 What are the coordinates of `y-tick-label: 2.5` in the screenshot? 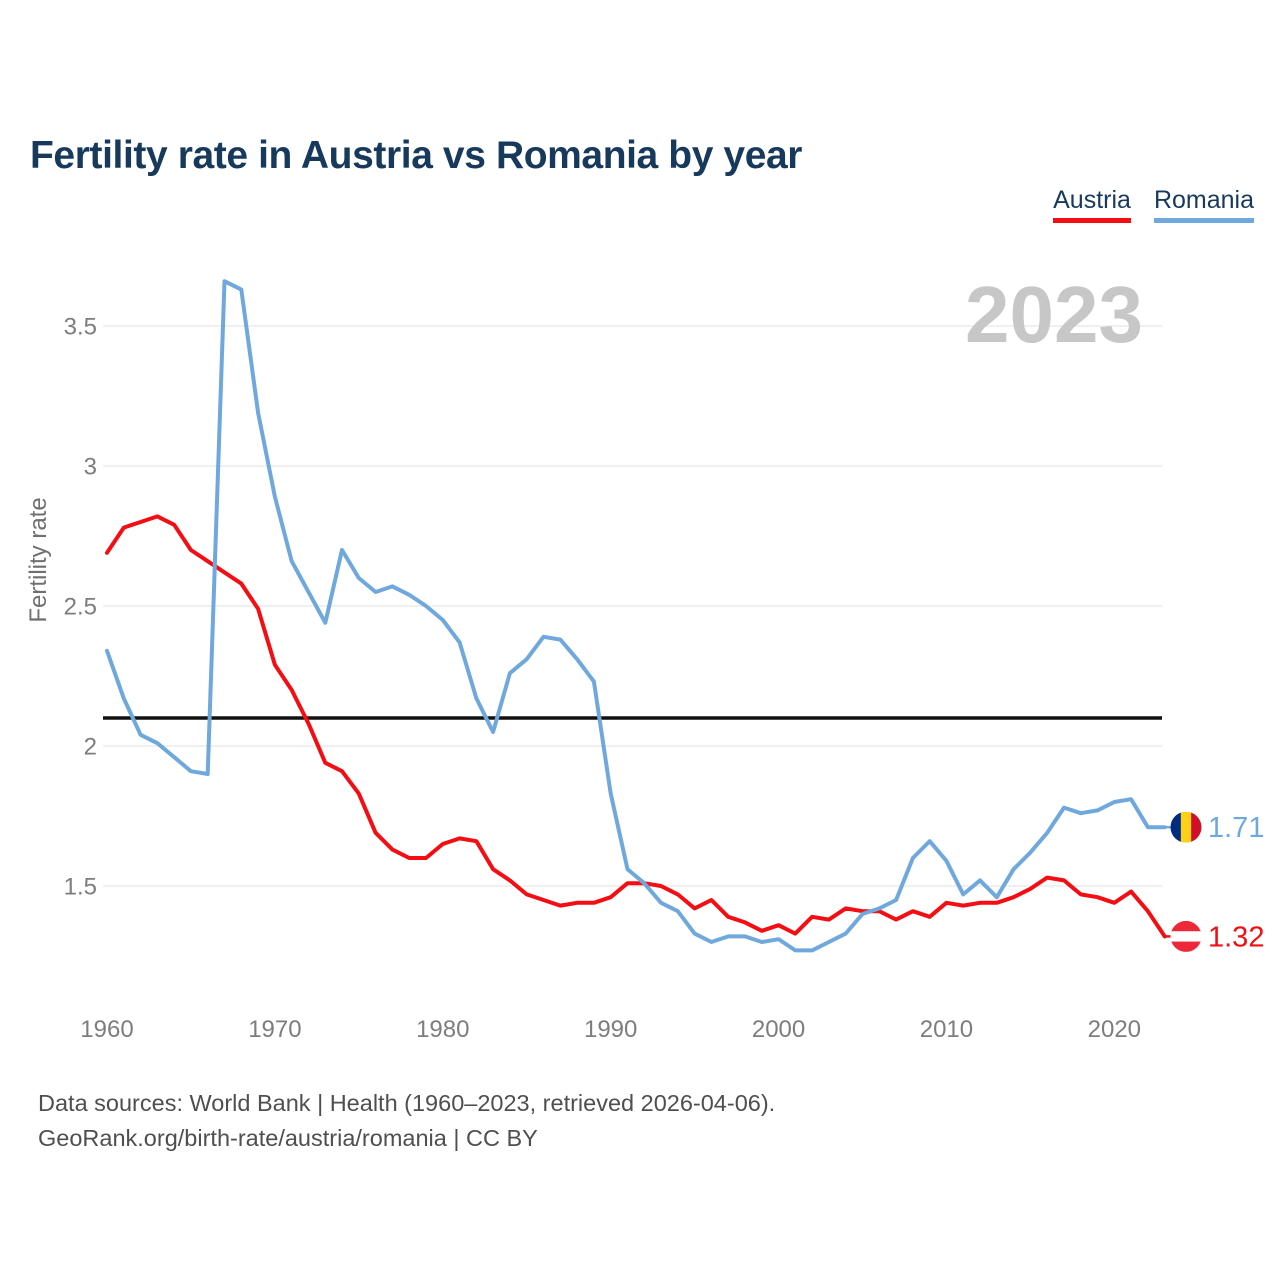 It's located at (80, 607).